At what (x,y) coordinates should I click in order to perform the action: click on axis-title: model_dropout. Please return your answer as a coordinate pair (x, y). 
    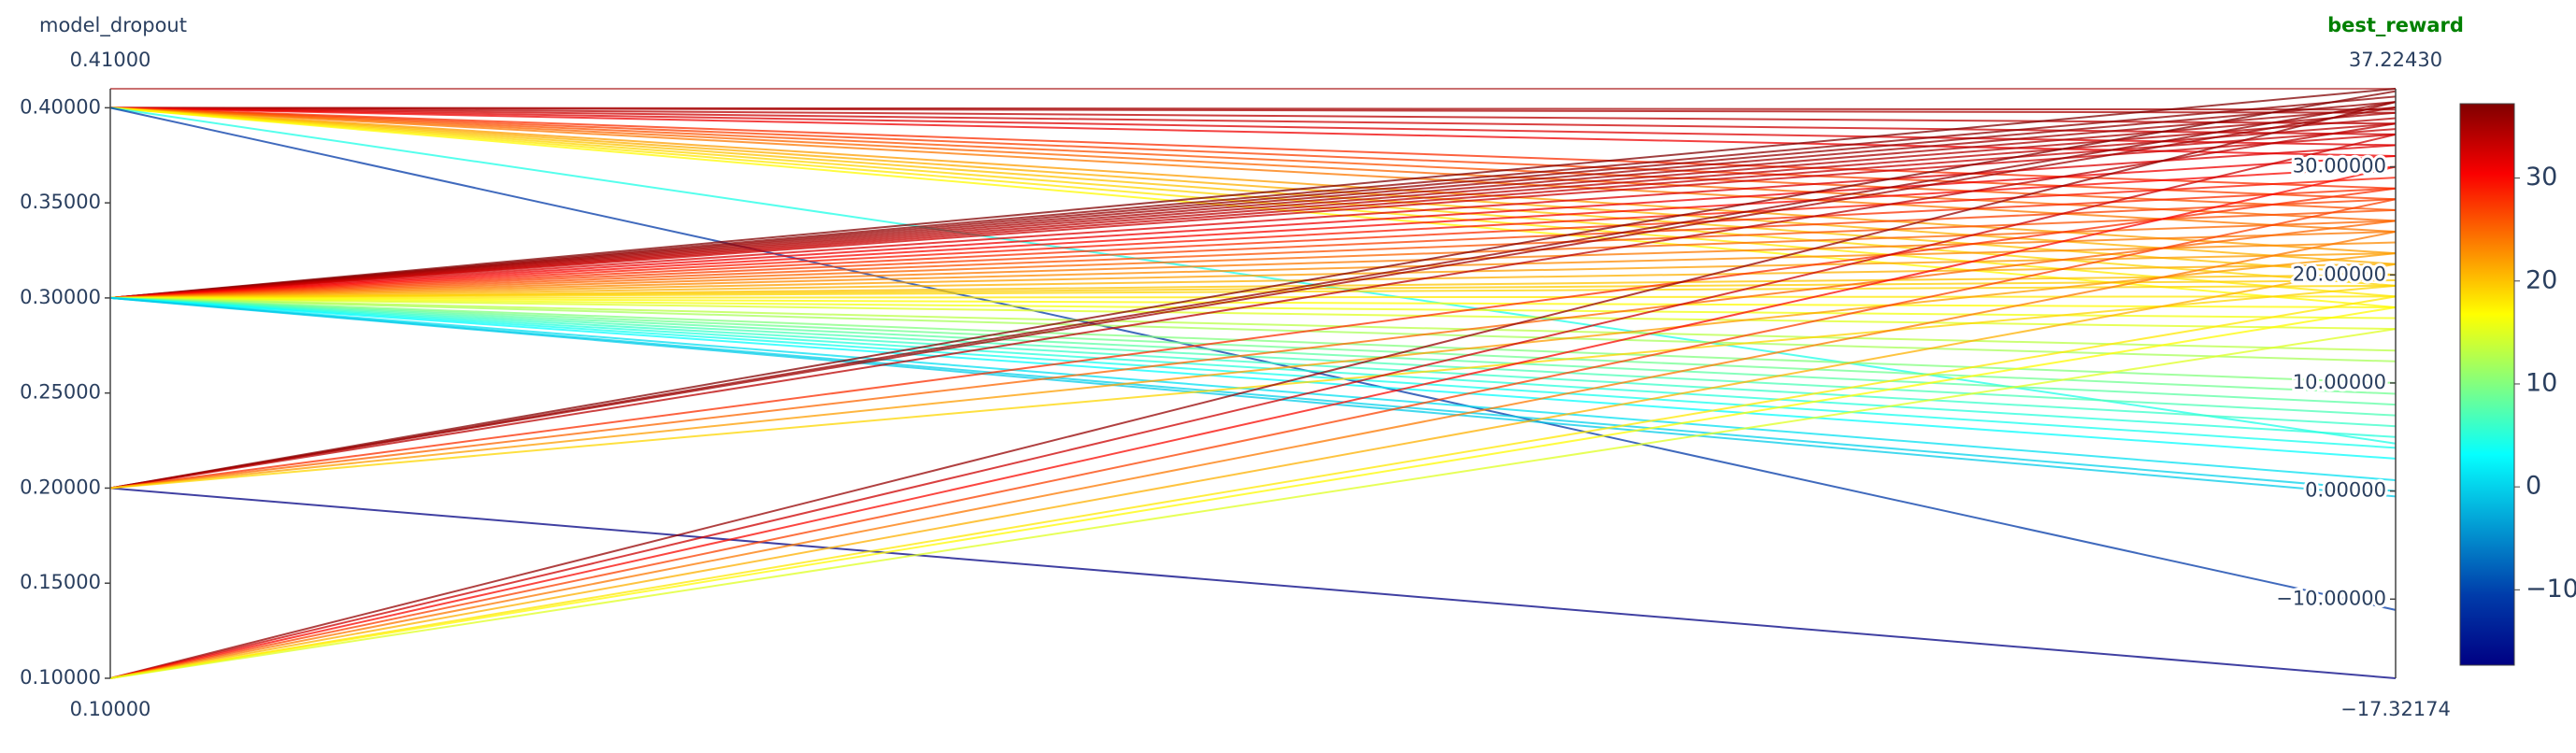
    Looking at the image, I should click on (113, 25).